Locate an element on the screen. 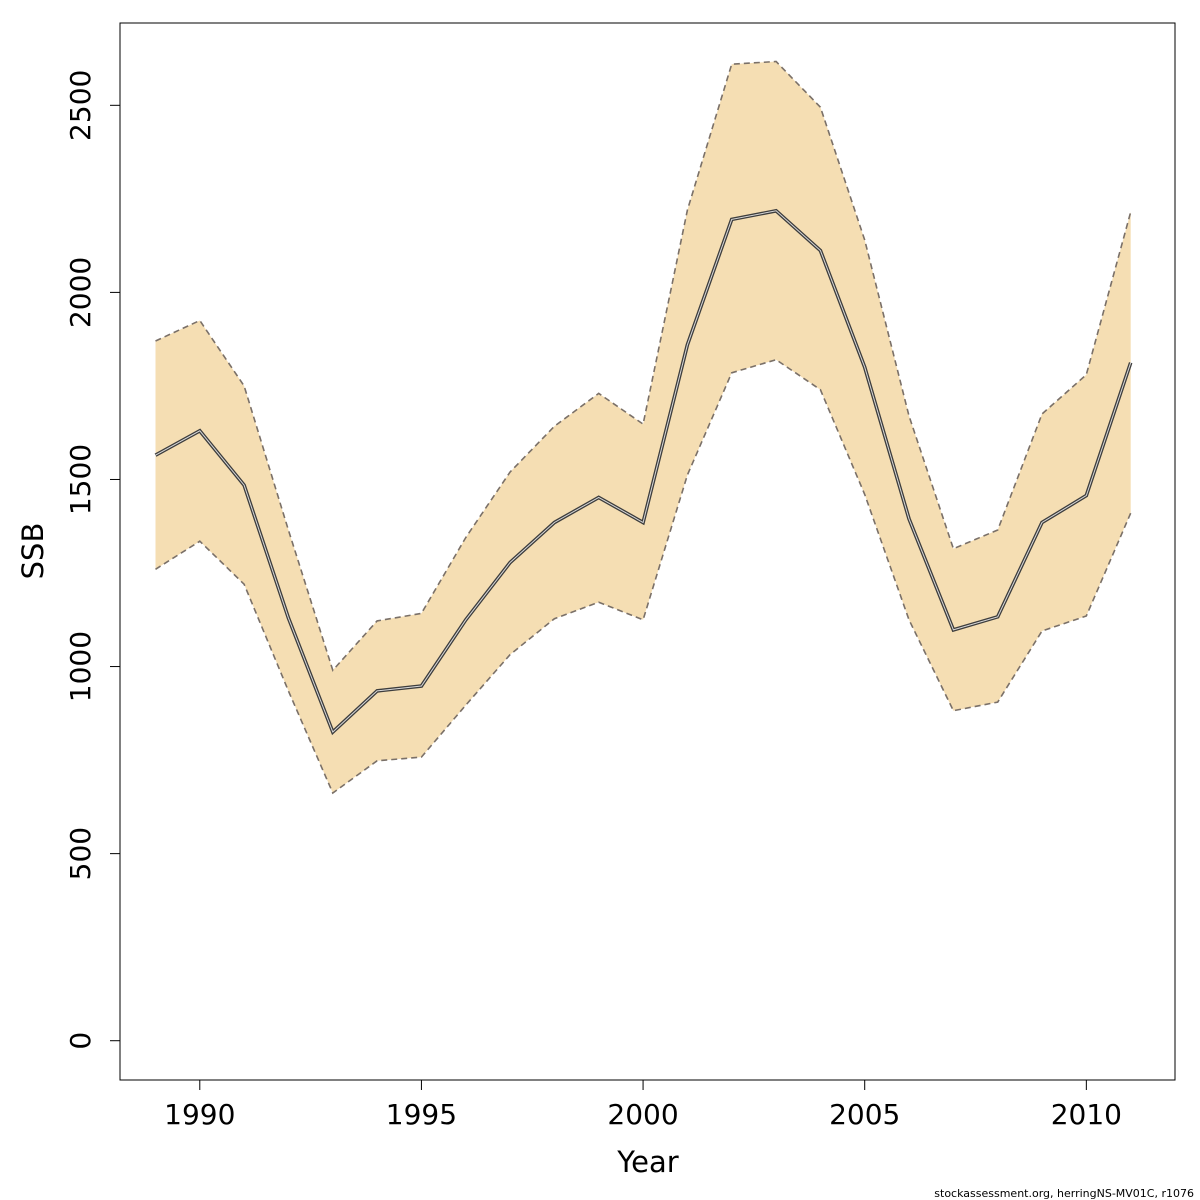  y-axis-title: SSB is located at coordinates (33, 551).